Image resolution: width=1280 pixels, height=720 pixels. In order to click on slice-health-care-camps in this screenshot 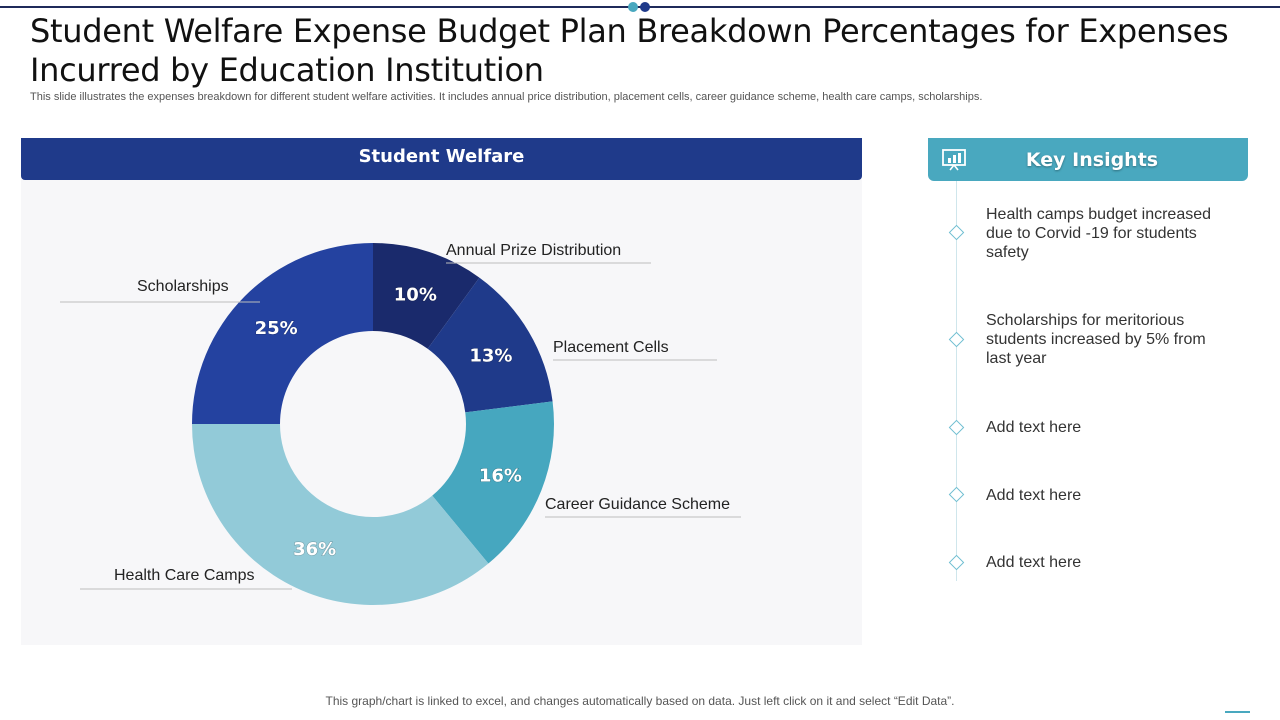, I will do `click(340, 514)`.